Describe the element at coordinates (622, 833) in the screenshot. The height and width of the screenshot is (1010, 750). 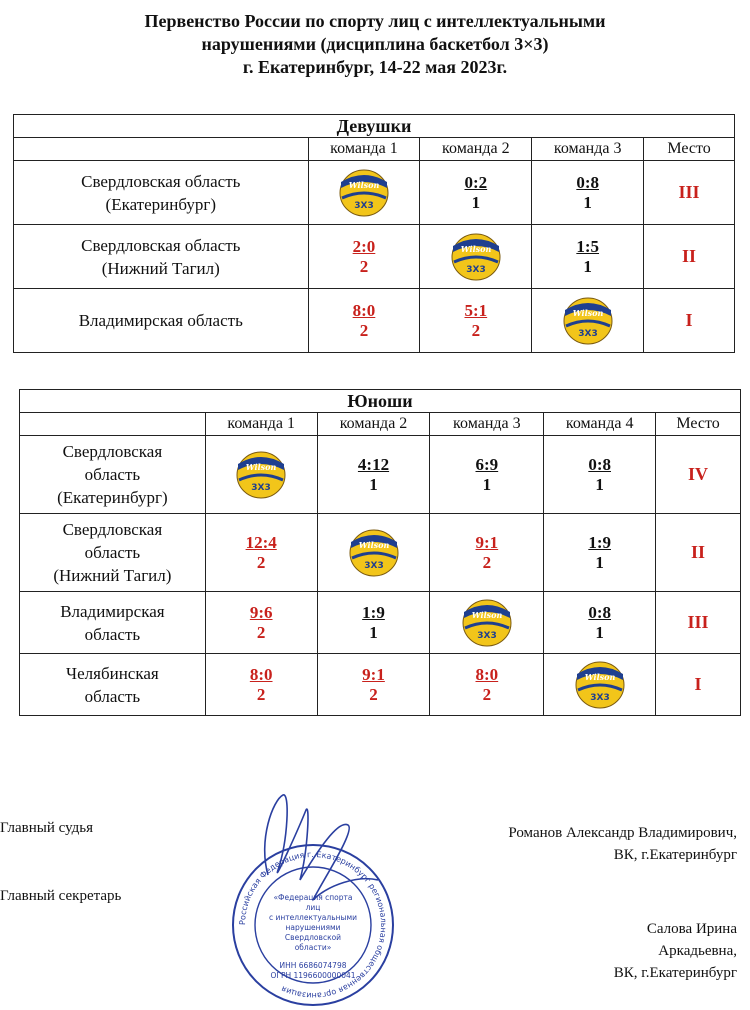
I see `chief-judge-name: Романов Александр Владимирович,` at that location.